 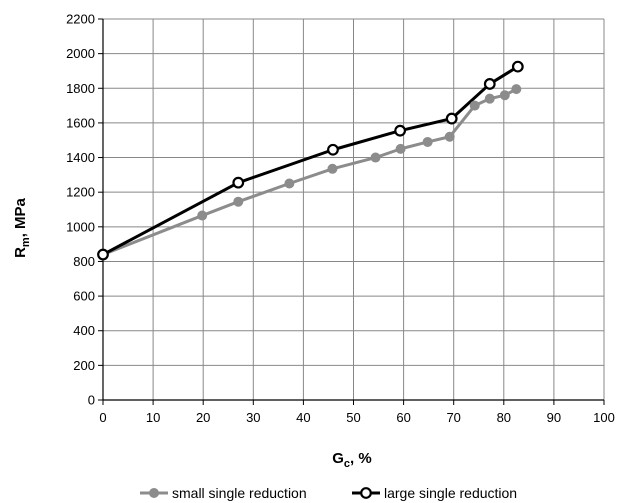 What do you see at coordinates (453, 417) in the screenshot?
I see `x-tick-label: 70` at bounding box center [453, 417].